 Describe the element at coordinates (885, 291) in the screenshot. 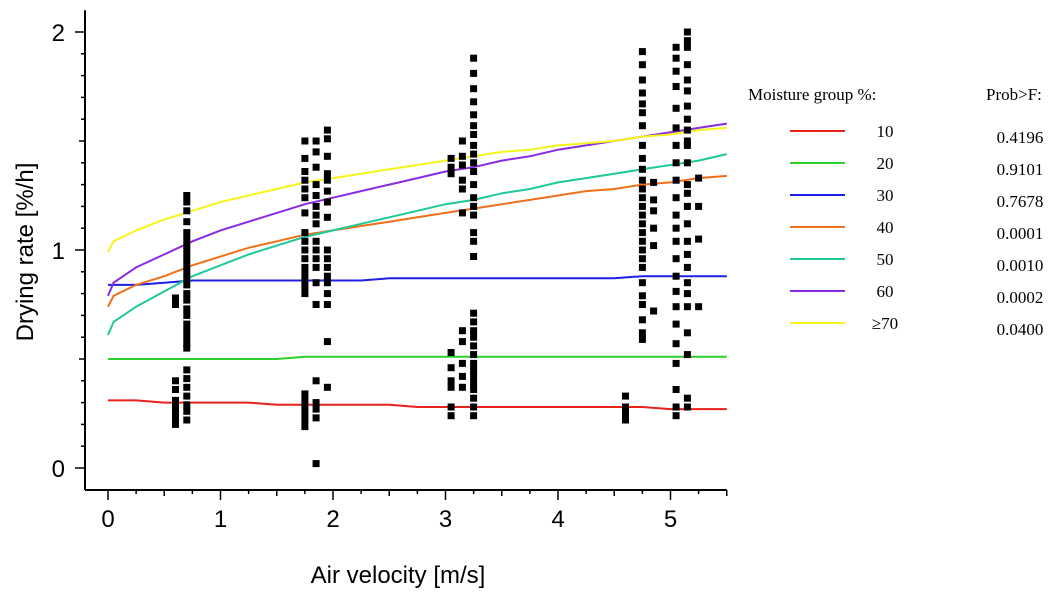

I see `legend-label: 60` at that location.